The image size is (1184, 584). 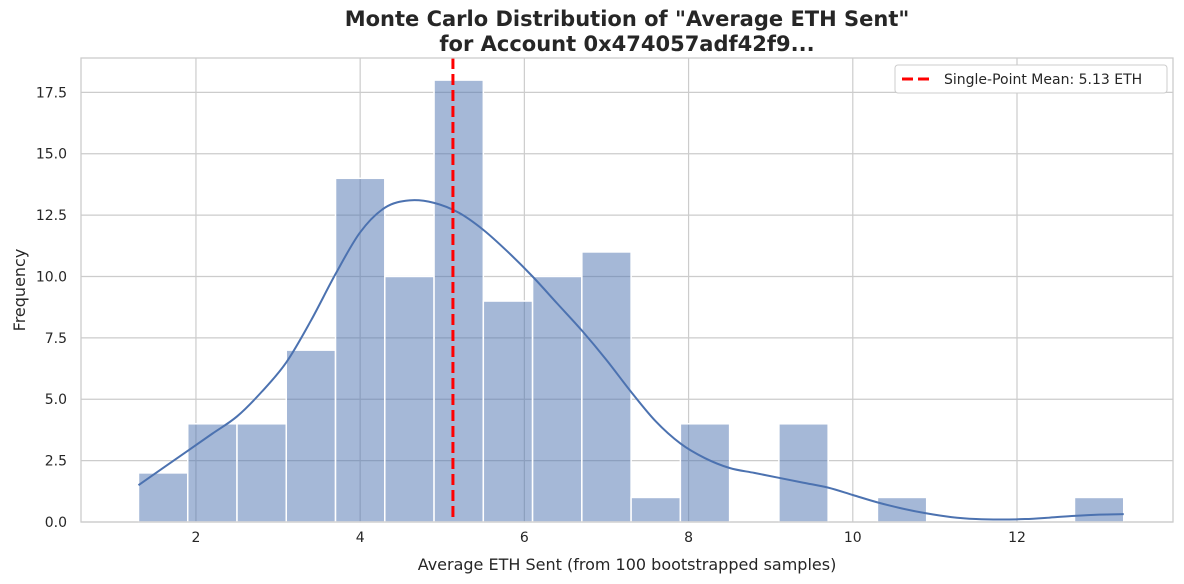 I want to click on y-tick-label: 2.5, so click(x=56, y=462).